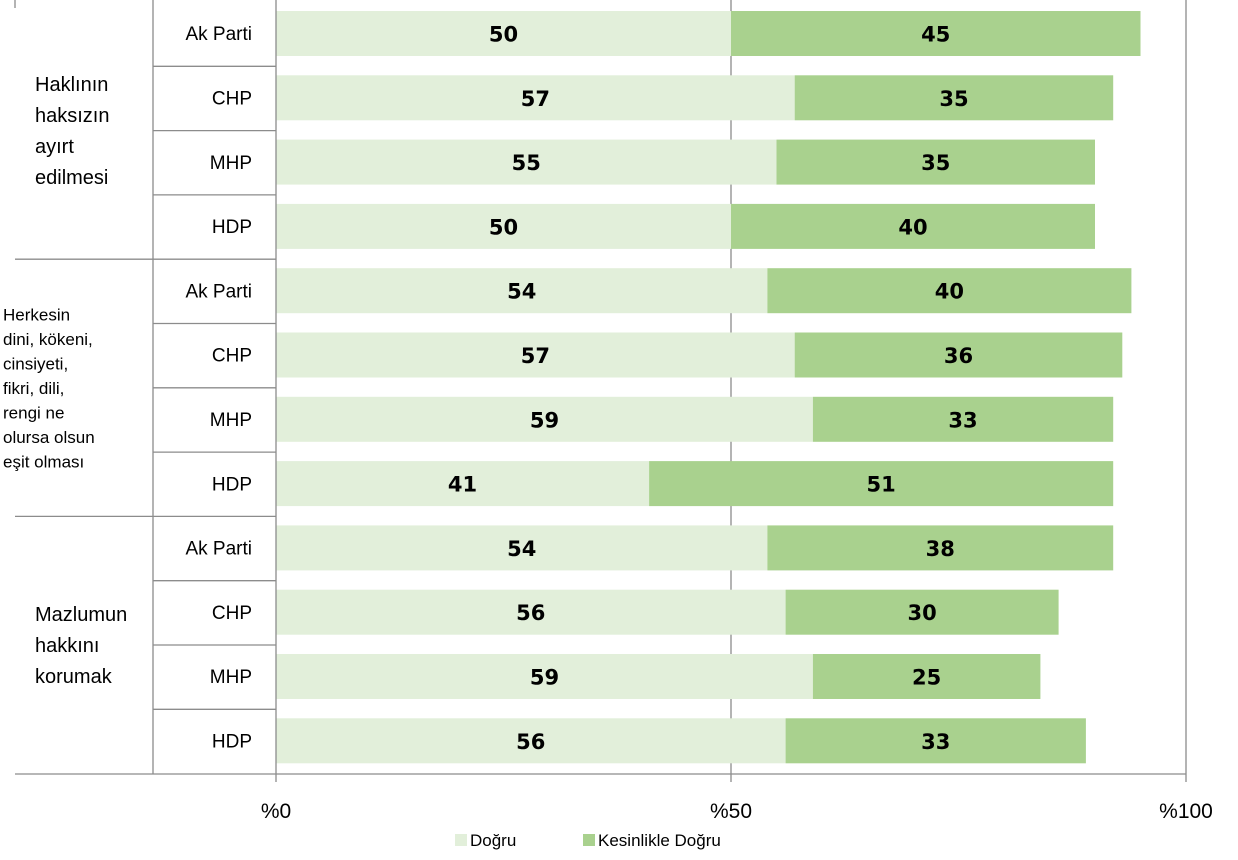 This screenshot has height=860, width=1238. I want to click on data-label-1-series-0: 57, so click(535, 99).